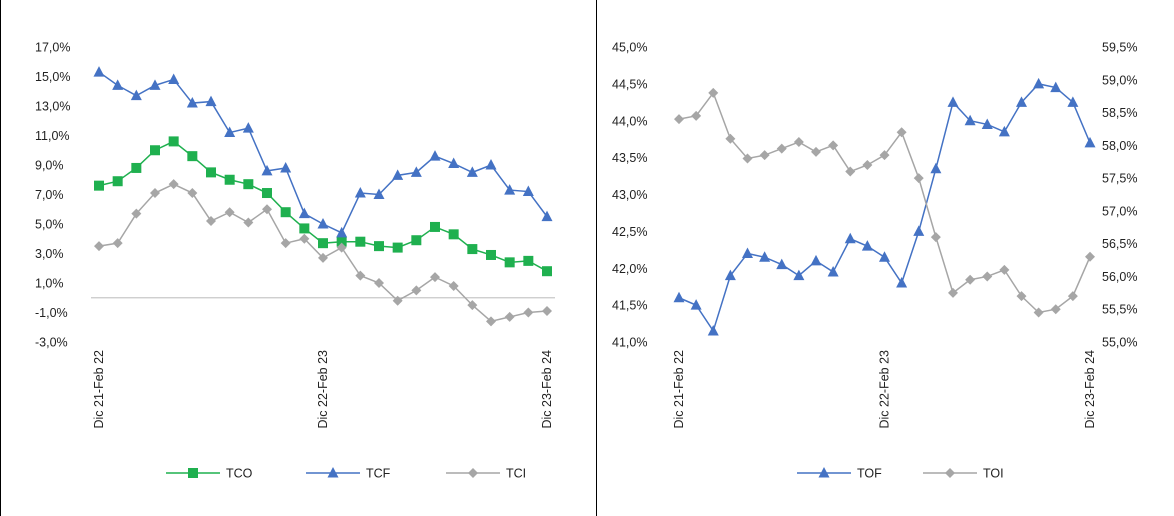  I want to click on y-tick-label: 3,0%, so click(49, 254).